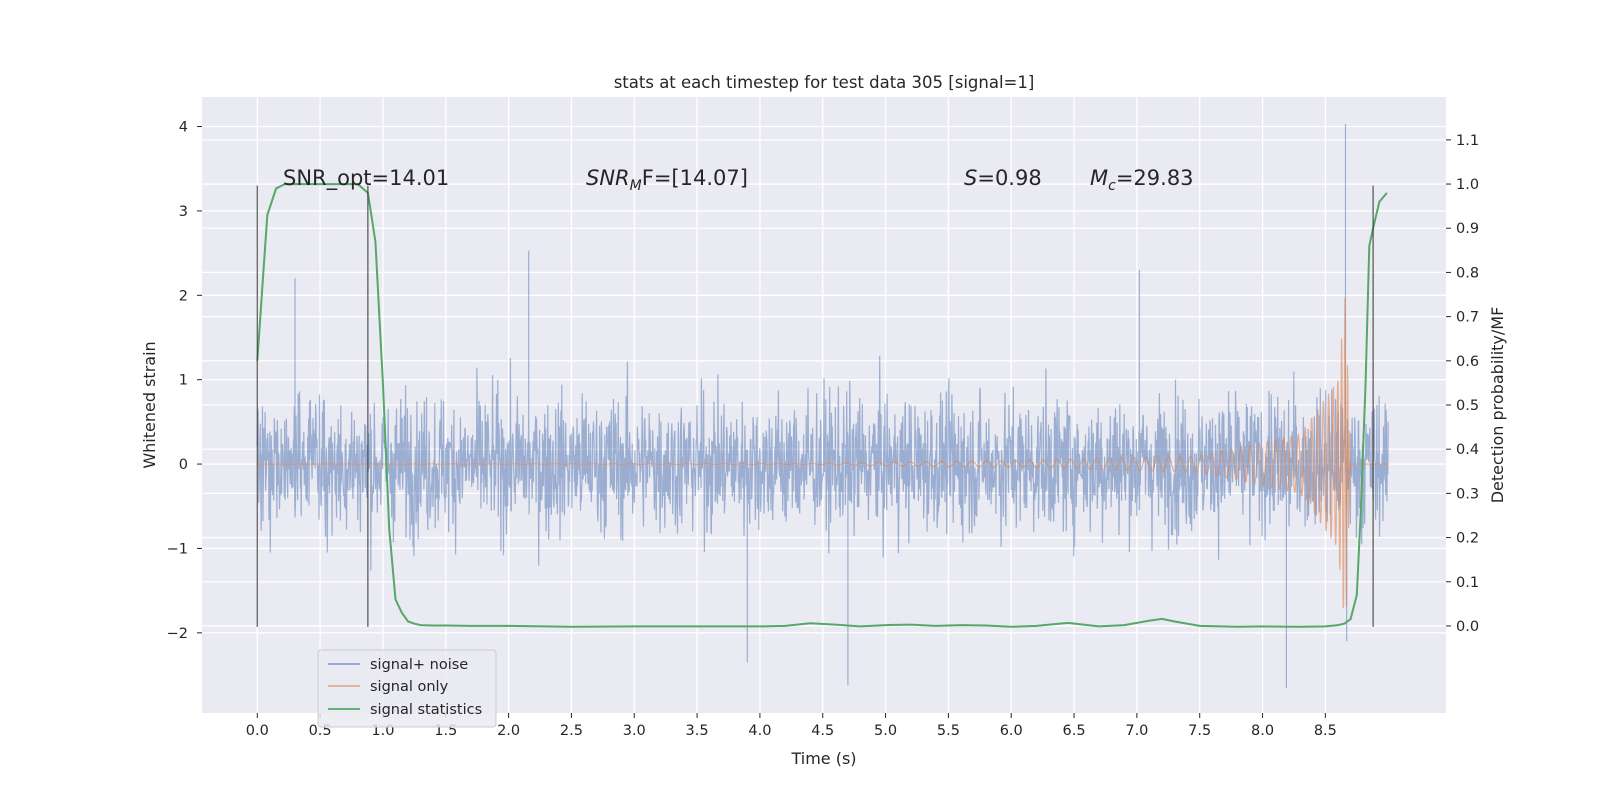 This screenshot has width=1600, height=800. Describe the element at coordinates (257, 731) in the screenshot. I see `x-tick-label: 0.0` at that location.